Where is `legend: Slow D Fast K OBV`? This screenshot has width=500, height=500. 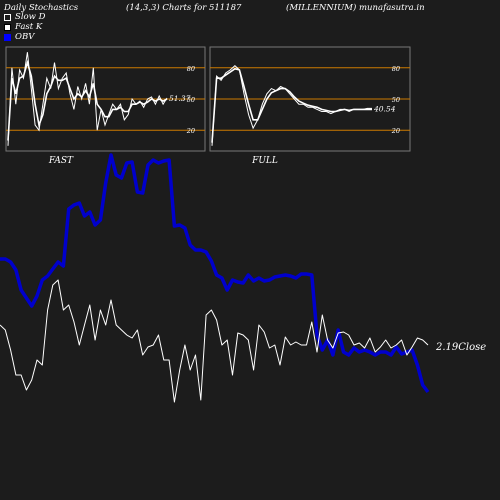 legend: Slow D Fast K OBV is located at coordinates (24, 27).